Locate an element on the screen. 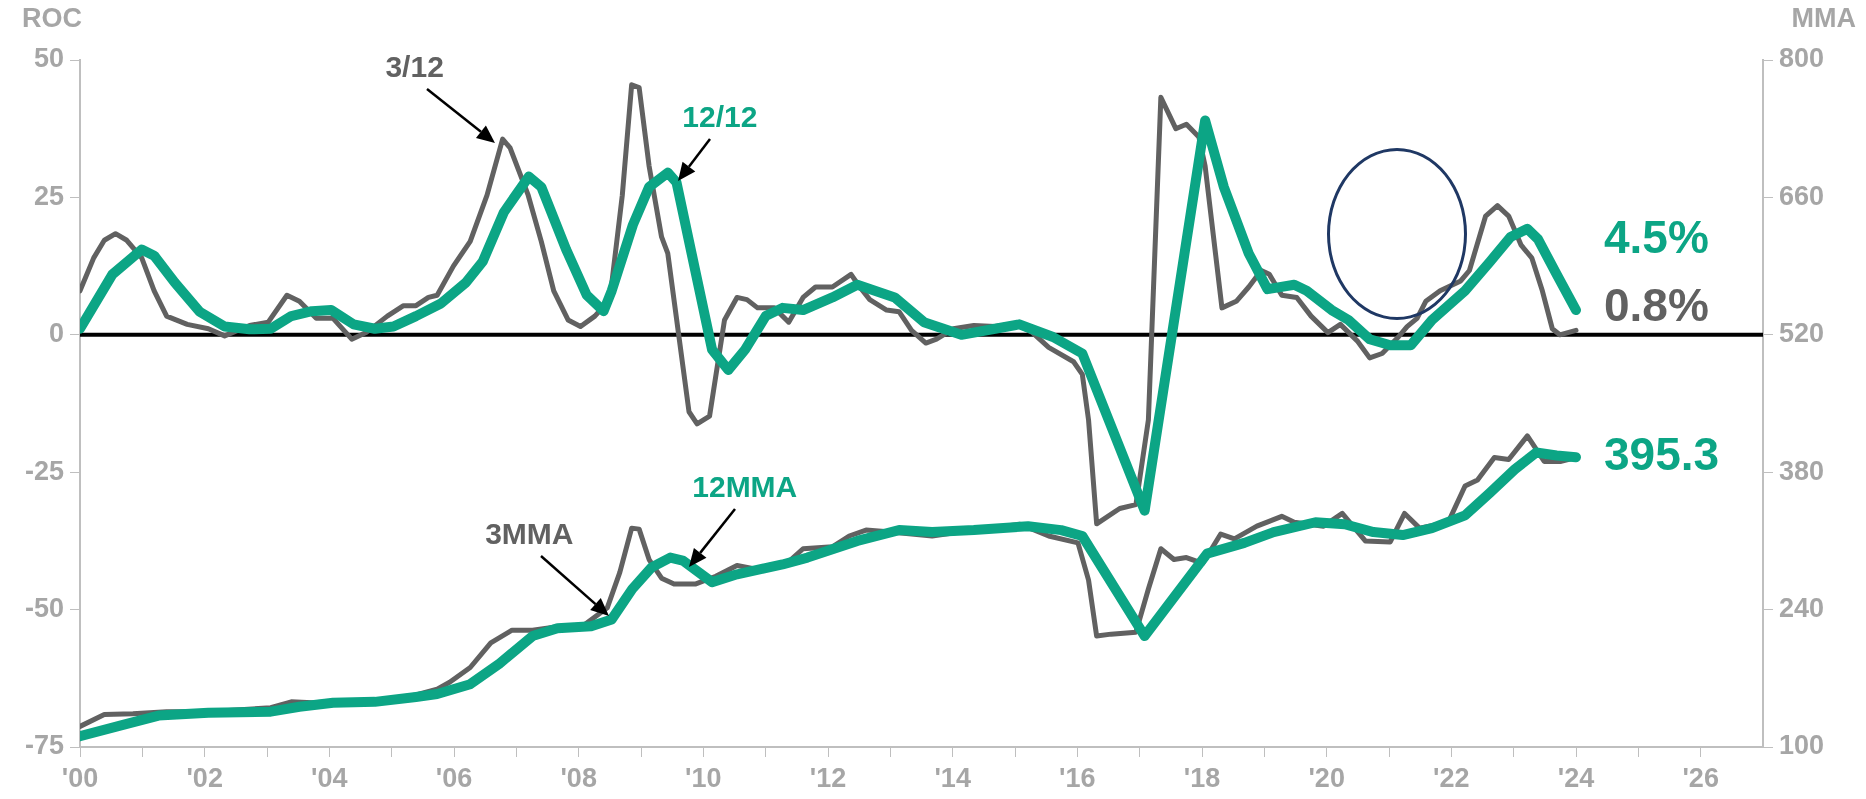 This screenshot has width=1866, height=799. x-tick-label: '14 is located at coordinates (952, 777).